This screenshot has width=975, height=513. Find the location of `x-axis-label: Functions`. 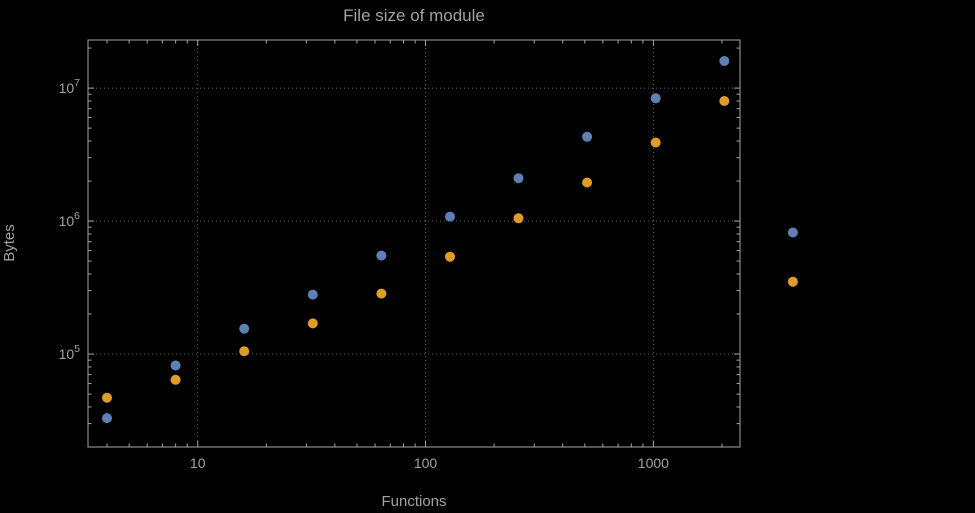

x-axis-label: Functions is located at coordinates (413, 501).